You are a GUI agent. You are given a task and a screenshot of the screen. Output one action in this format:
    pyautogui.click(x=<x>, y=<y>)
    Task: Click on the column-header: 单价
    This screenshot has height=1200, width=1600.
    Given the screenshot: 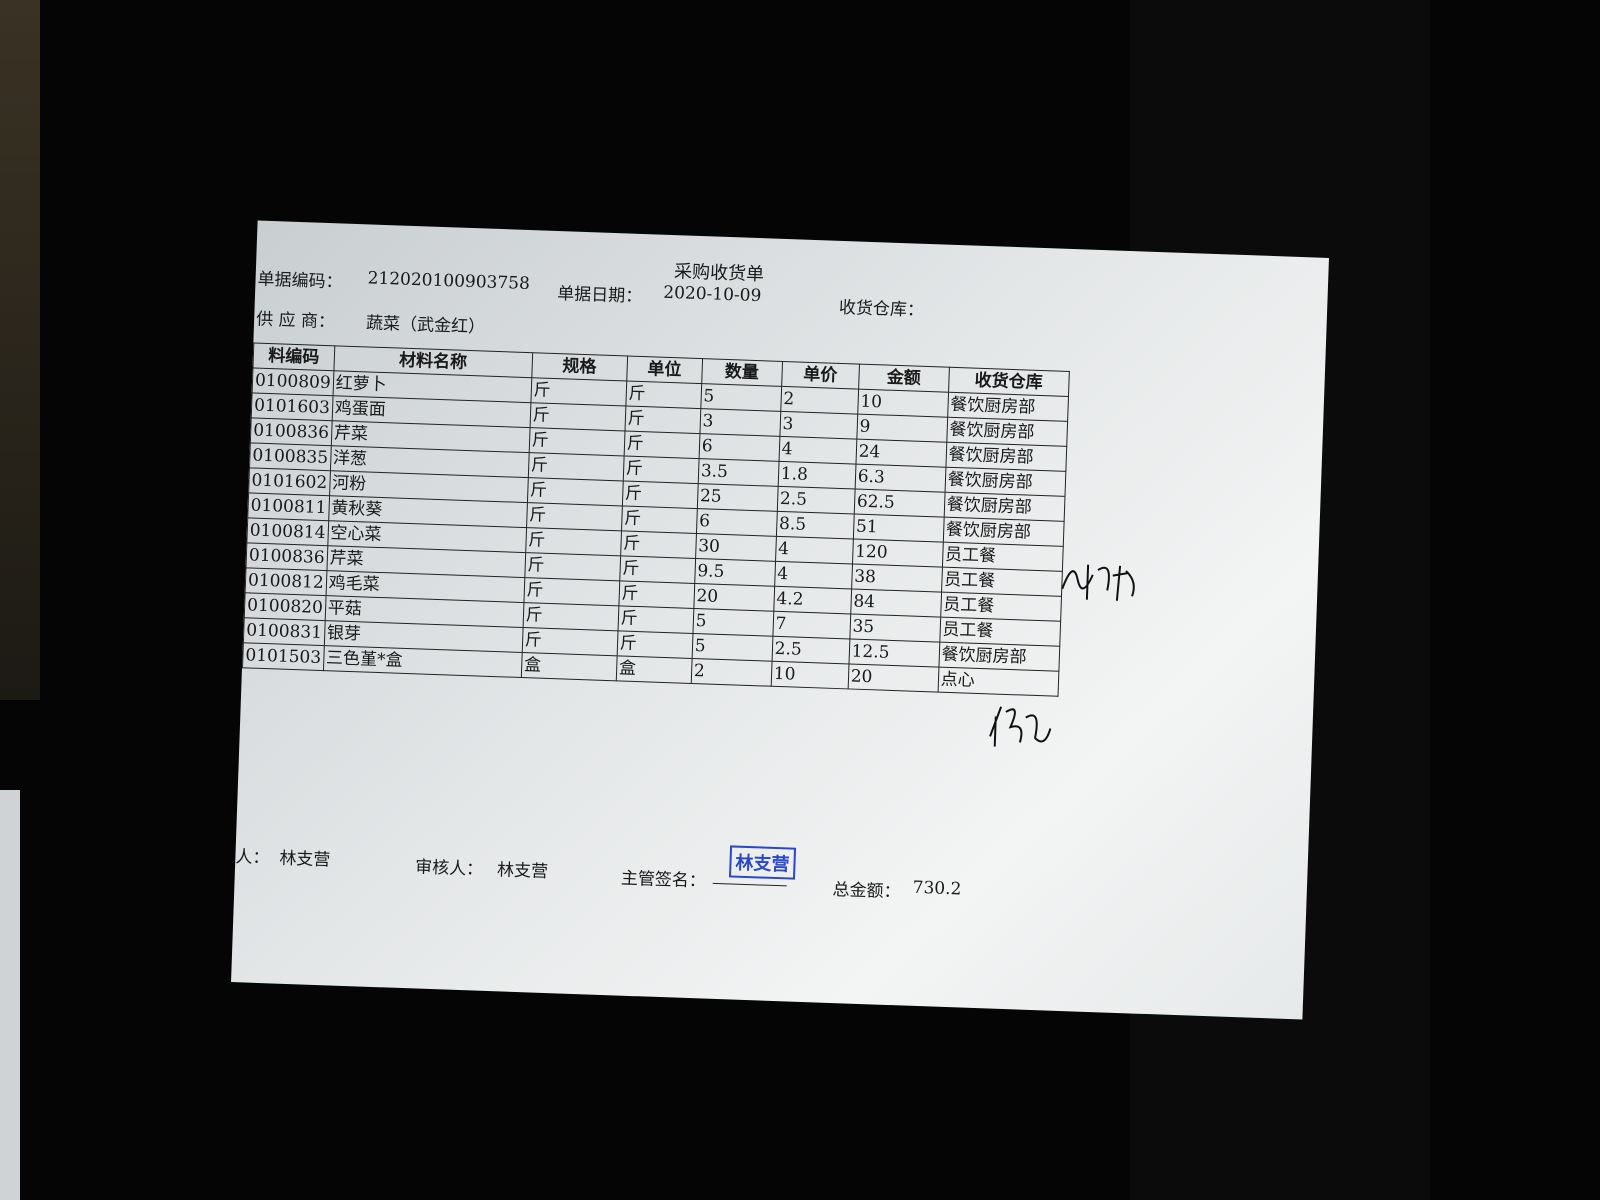 What is the action you would take?
    pyautogui.click(x=820, y=375)
    